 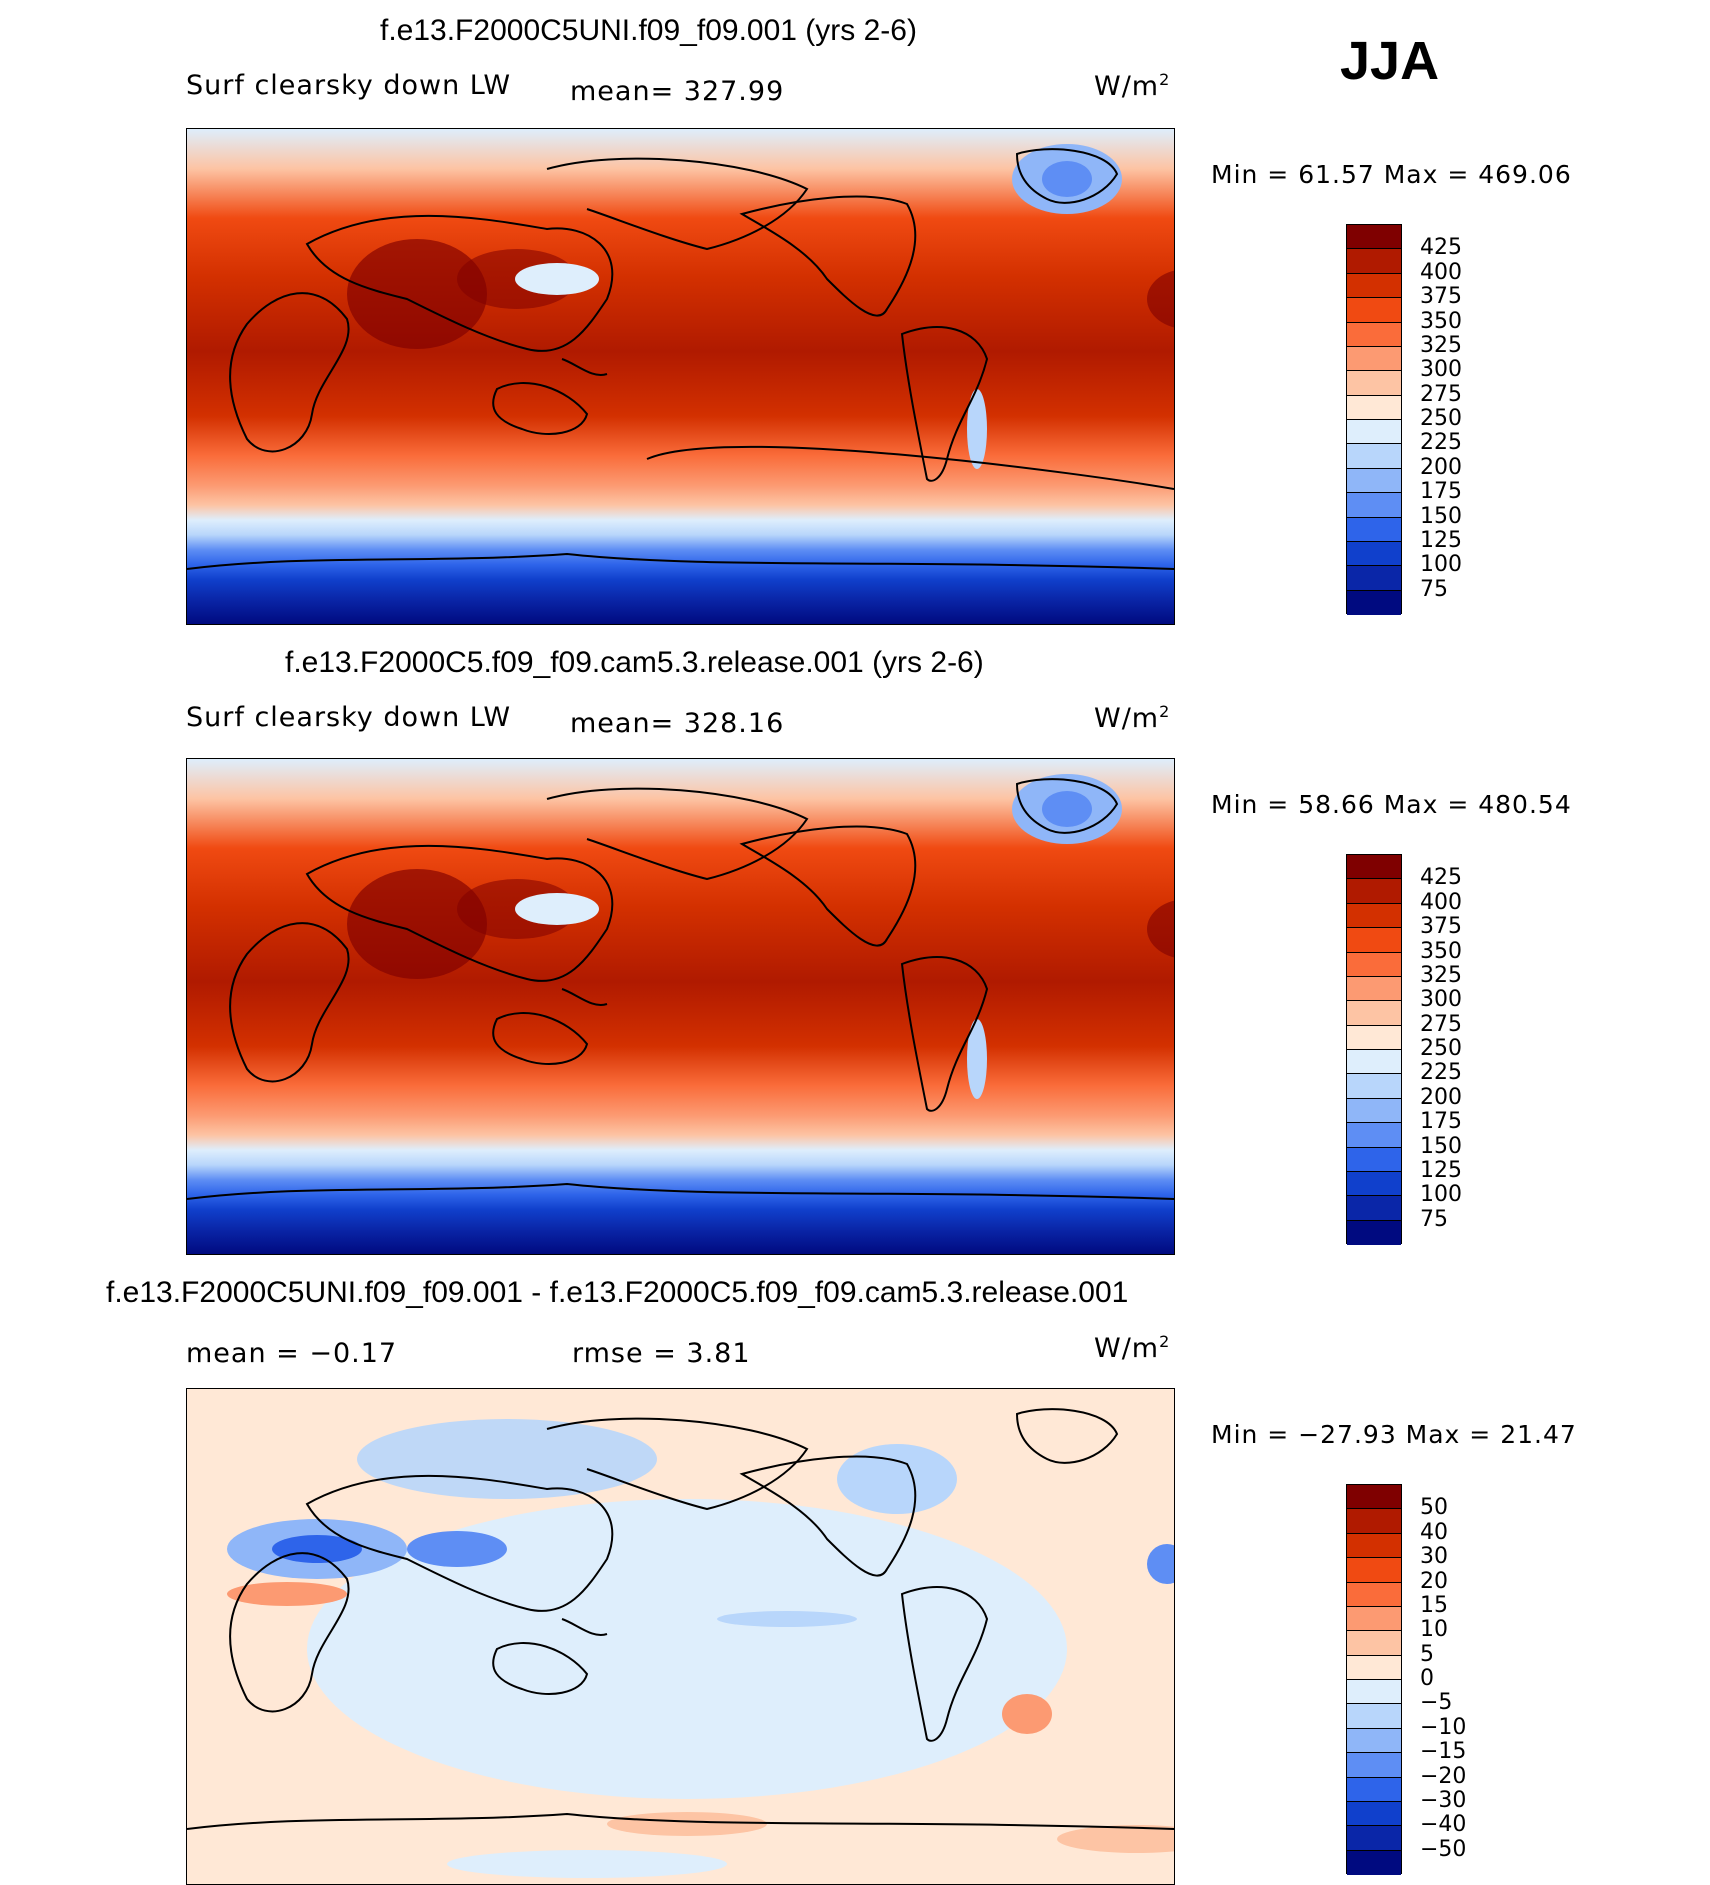 I want to click on panel-3-rmse: rmse = 3.81, so click(x=661, y=1353).